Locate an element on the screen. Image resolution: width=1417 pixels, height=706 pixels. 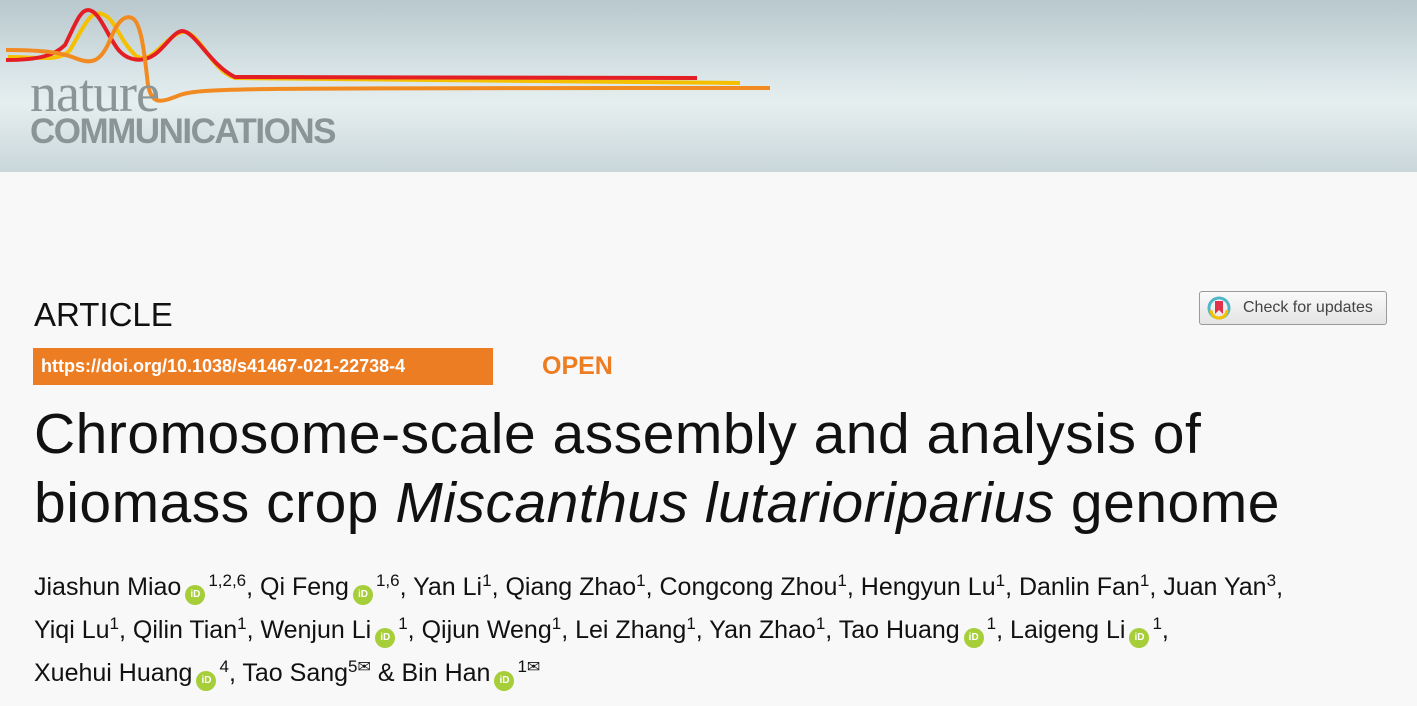
author-name: Yan Li is located at coordinates (448, 587).